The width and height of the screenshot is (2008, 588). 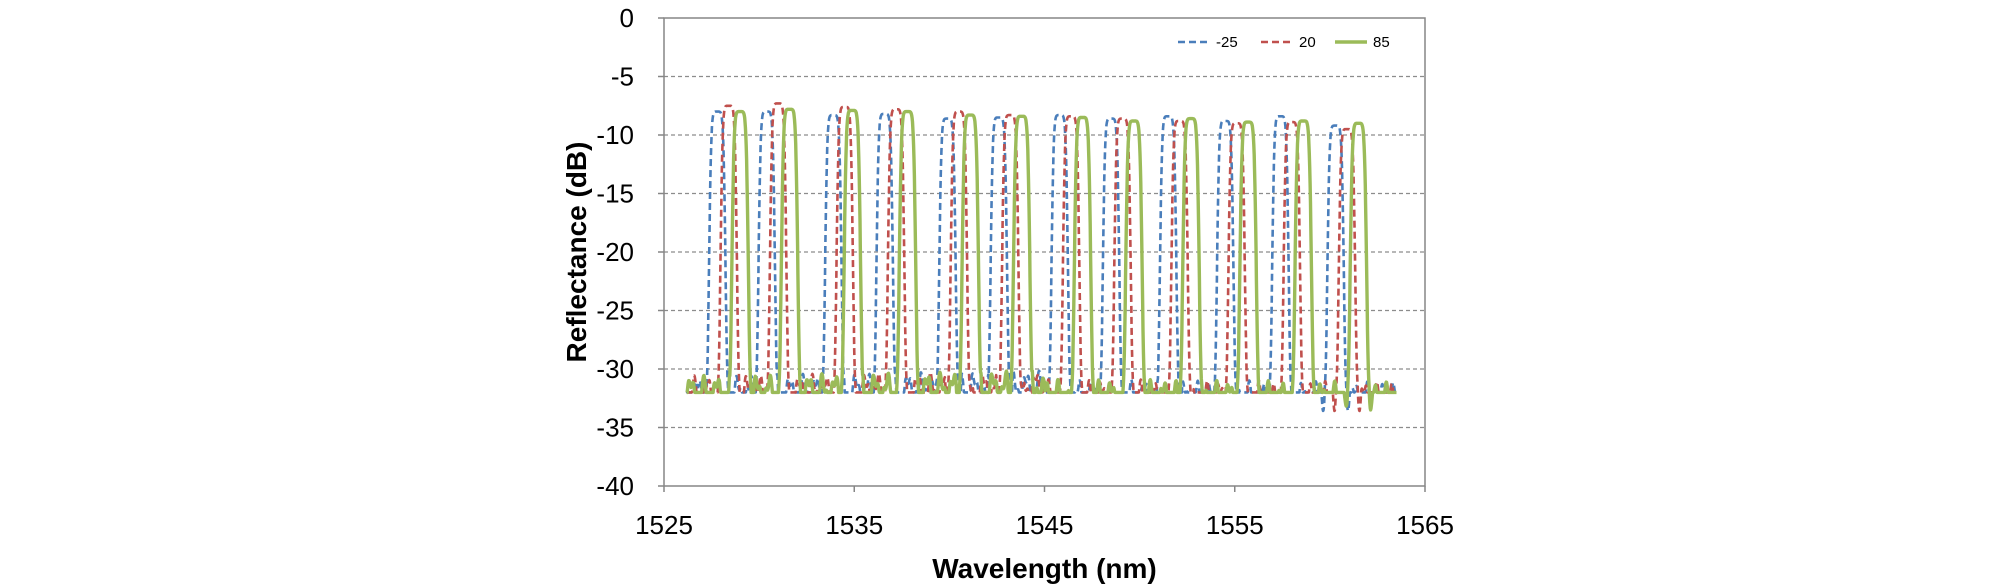 What do you see at coordinates (615, 252) in the screenshot?
I see `y-tick-label: -20` at bounding box center [615, 252].